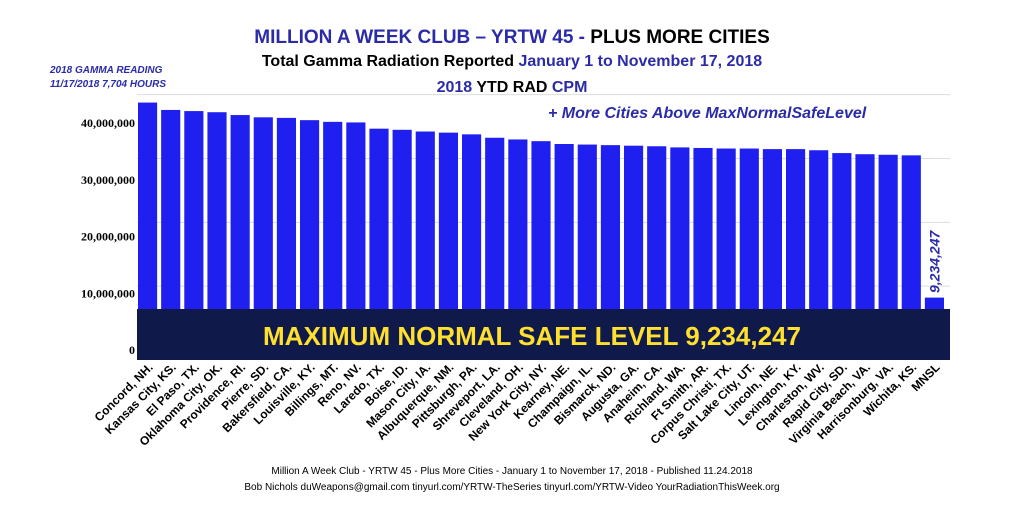  What do you see at coordinates (454, 87) in the screenshot?
I see `units-year: 2018` at bounding box center [454, 87].